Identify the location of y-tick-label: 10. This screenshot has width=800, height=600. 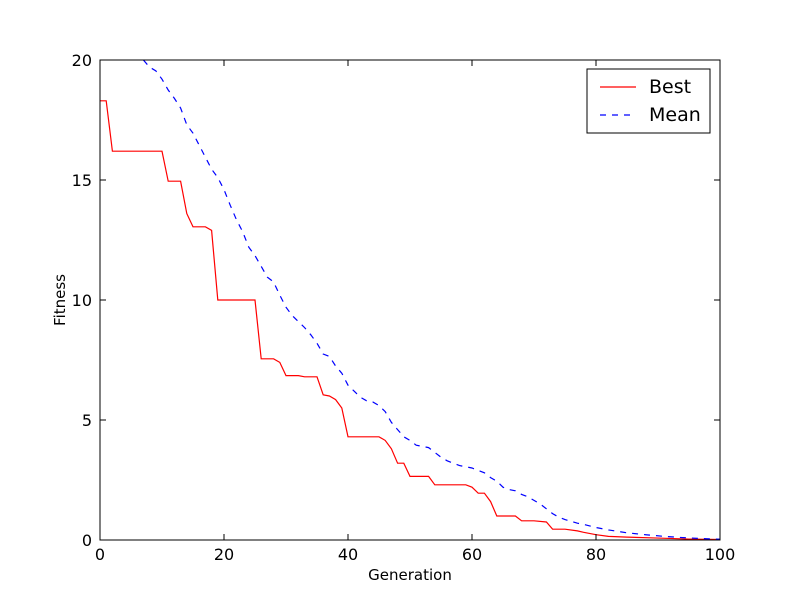
(82, 300).